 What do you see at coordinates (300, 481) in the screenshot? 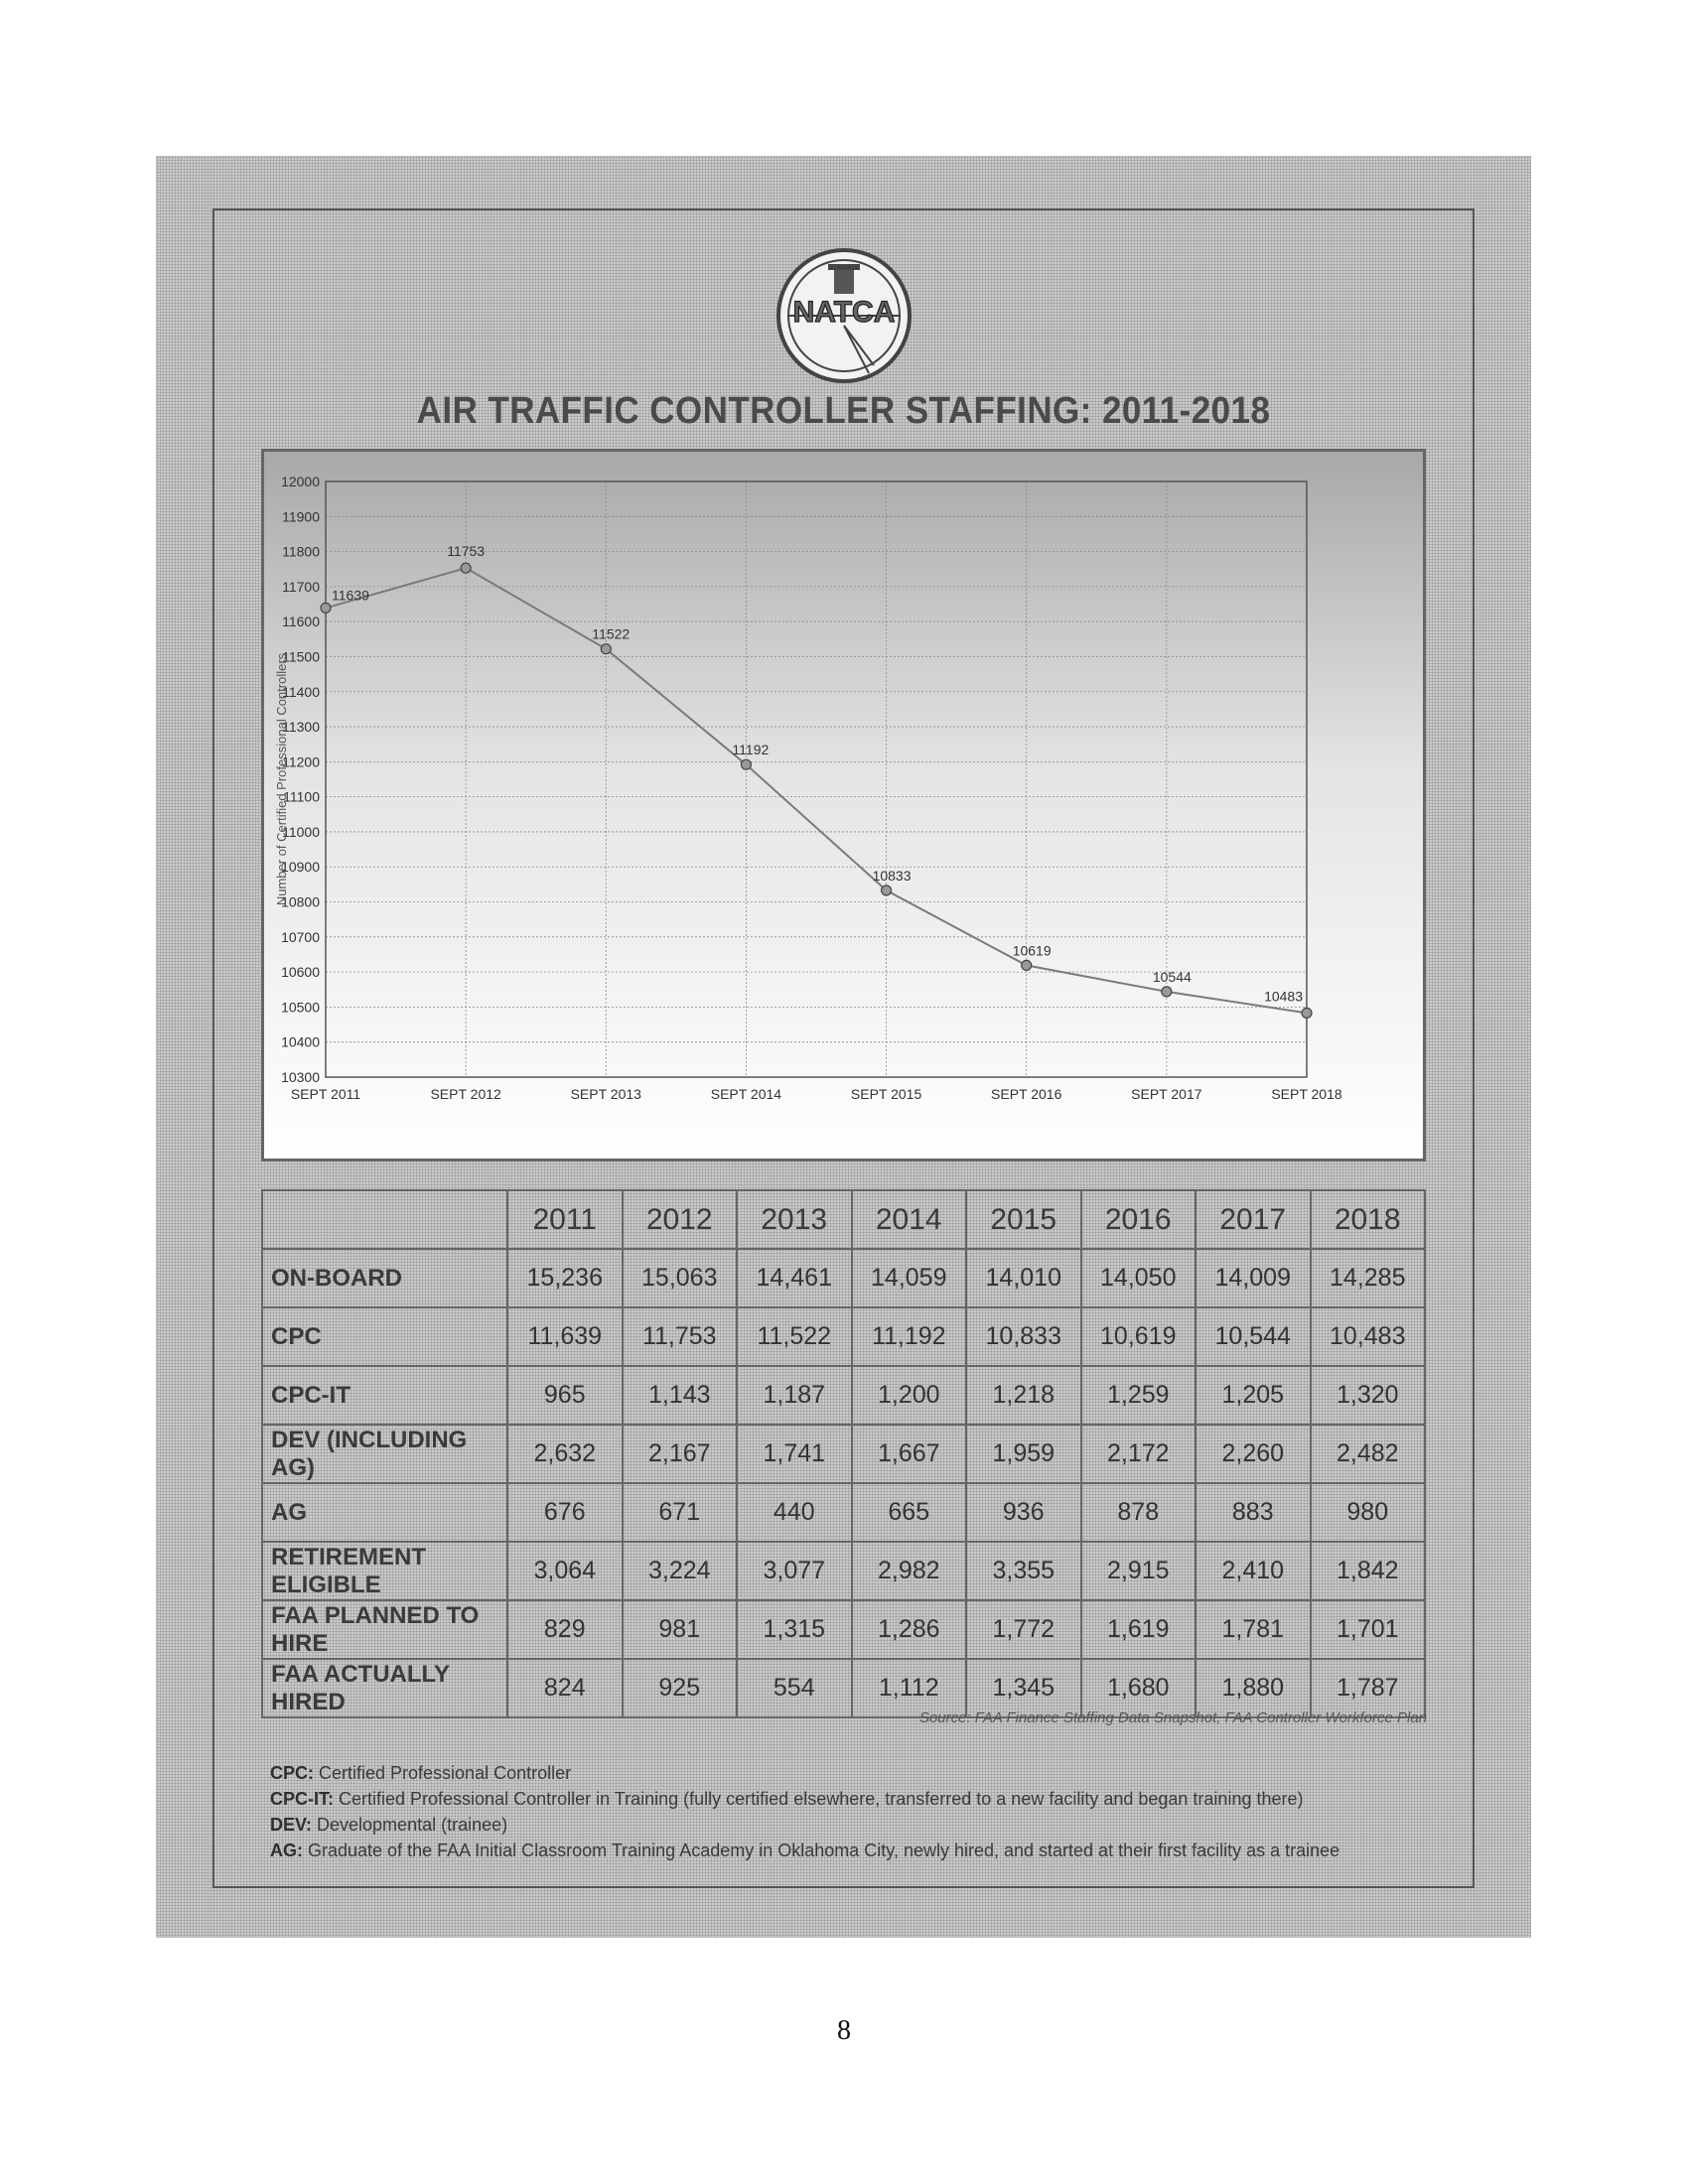
I see `y-tick-label: 12000` at bounding box center [300, 481].